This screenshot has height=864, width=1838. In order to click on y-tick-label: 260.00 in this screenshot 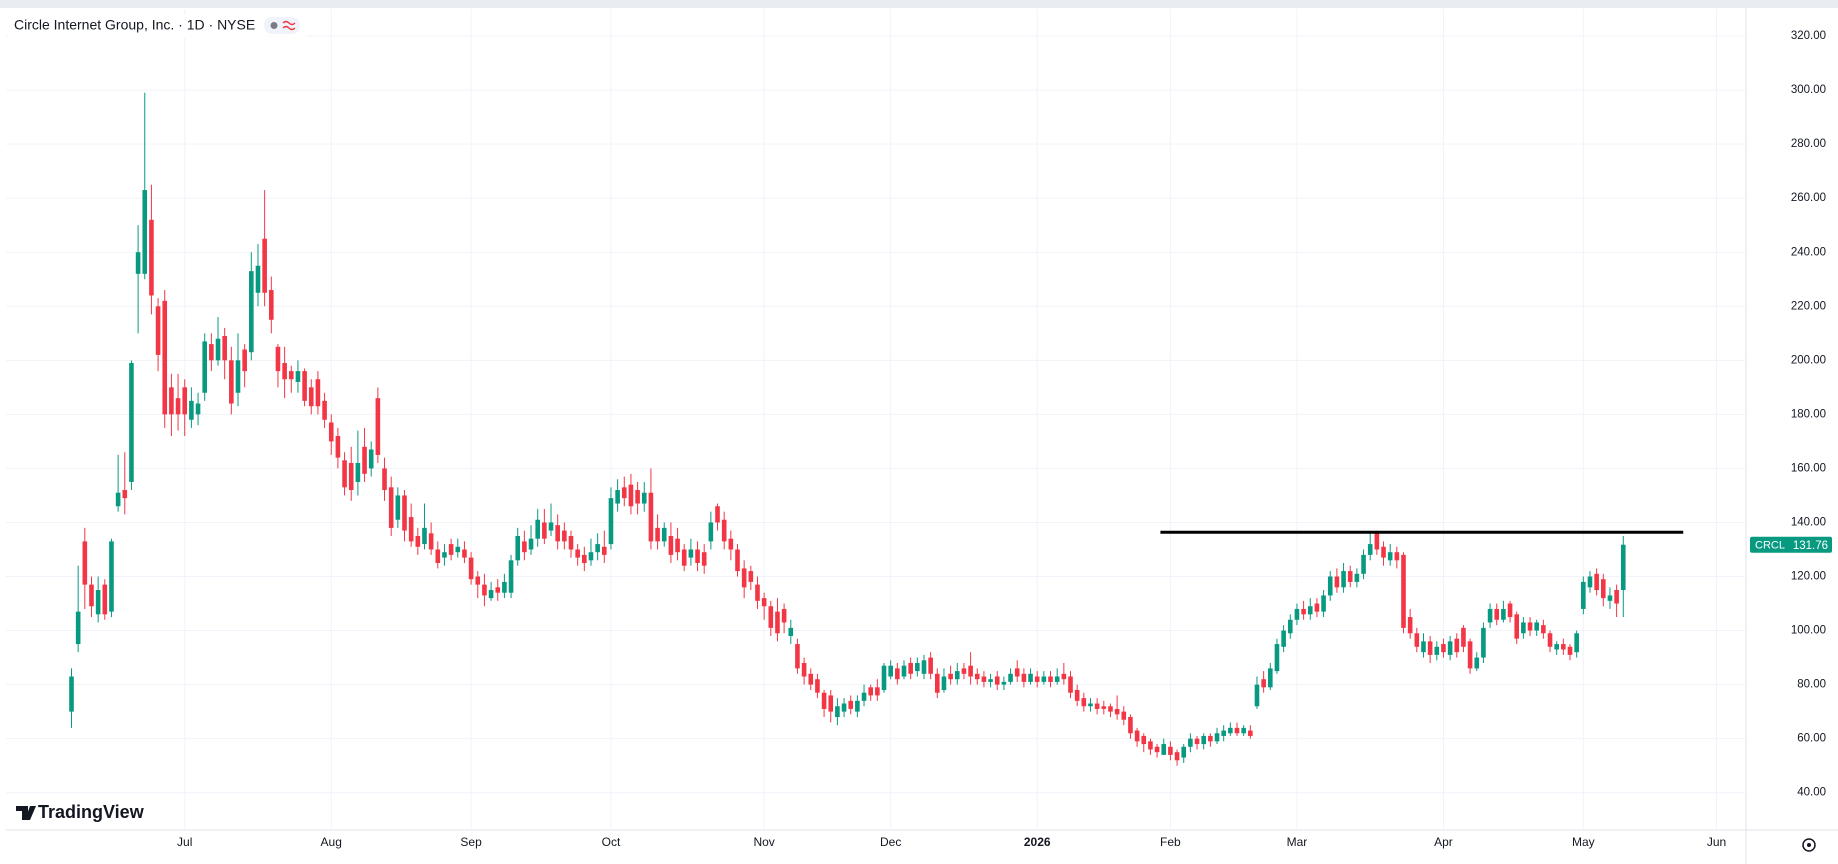, I will do `click(1808, 198)`.